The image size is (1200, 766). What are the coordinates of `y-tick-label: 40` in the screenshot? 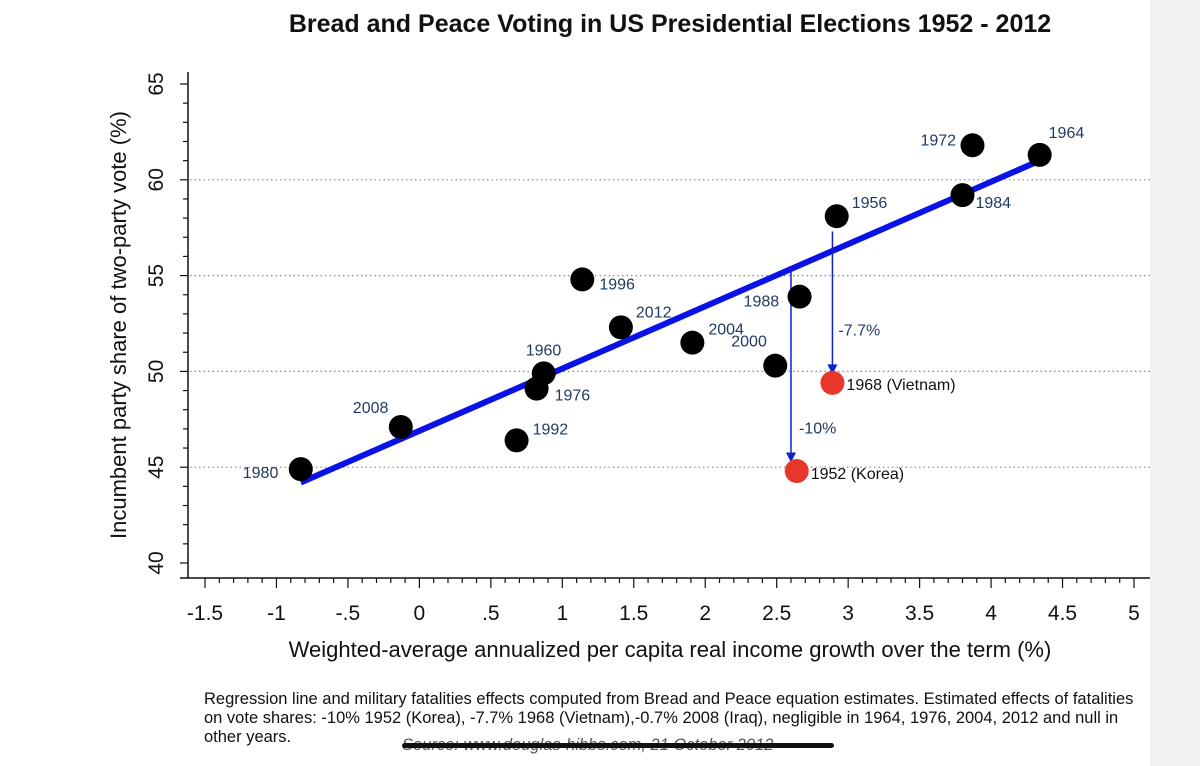 It's located at (156, 562).